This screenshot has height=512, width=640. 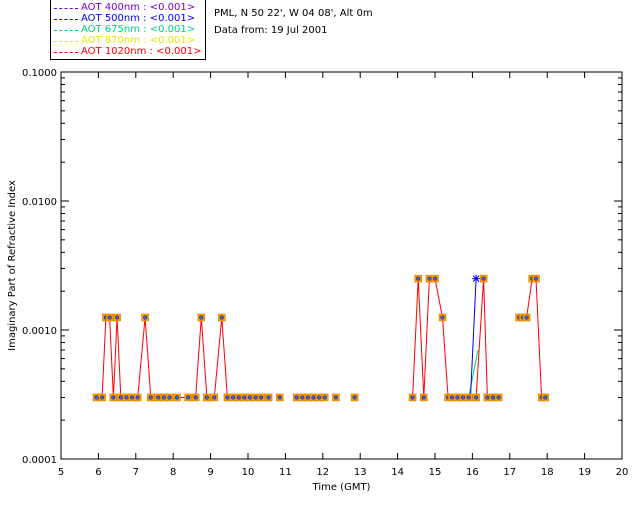 What do you see at coordinates (210, 472) in the screenshot?
I see `x-tick-label: 9` at bounding box center [210, 472].